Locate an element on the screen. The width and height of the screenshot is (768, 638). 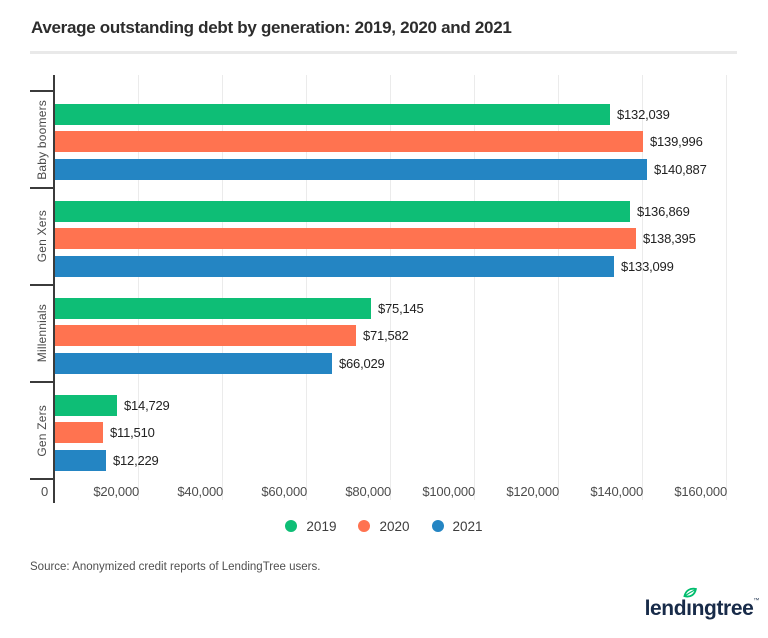
logo-letter-i: ı is located at coordinates (690, 604).